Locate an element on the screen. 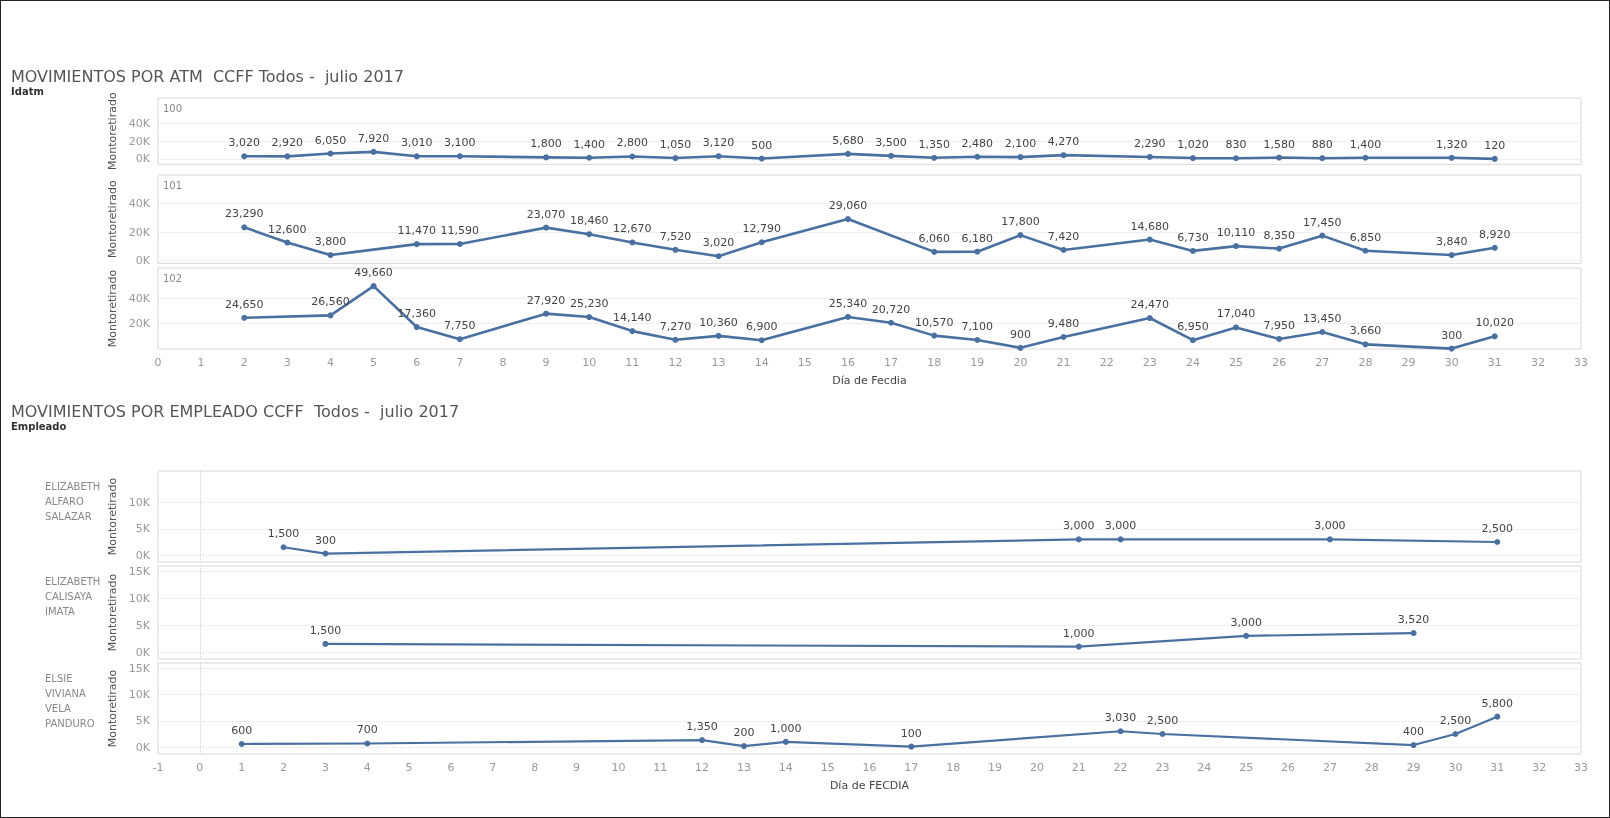 The height and width of the screenshot is (818, 1610). data-label: 23,070 is located at coordinates (546, 214).